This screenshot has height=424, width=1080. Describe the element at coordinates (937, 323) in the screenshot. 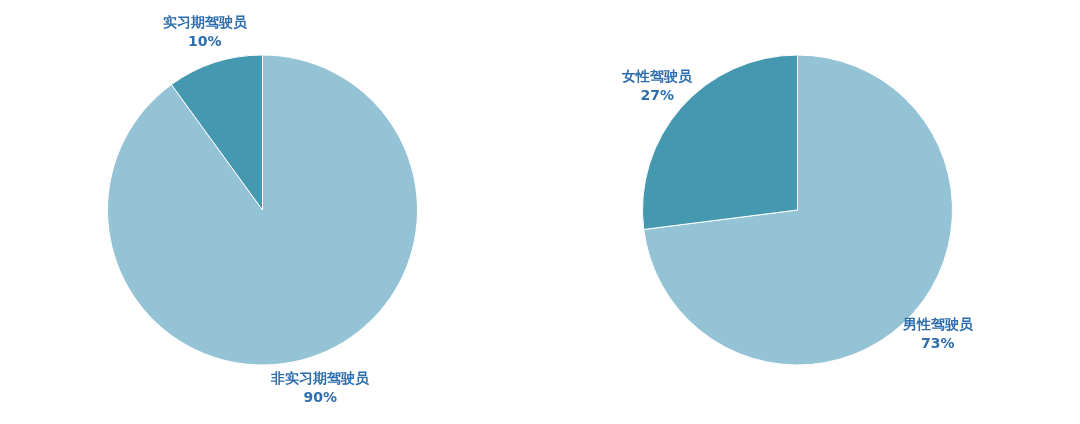

I see `slice-label: 男性驾驶员` at that location.